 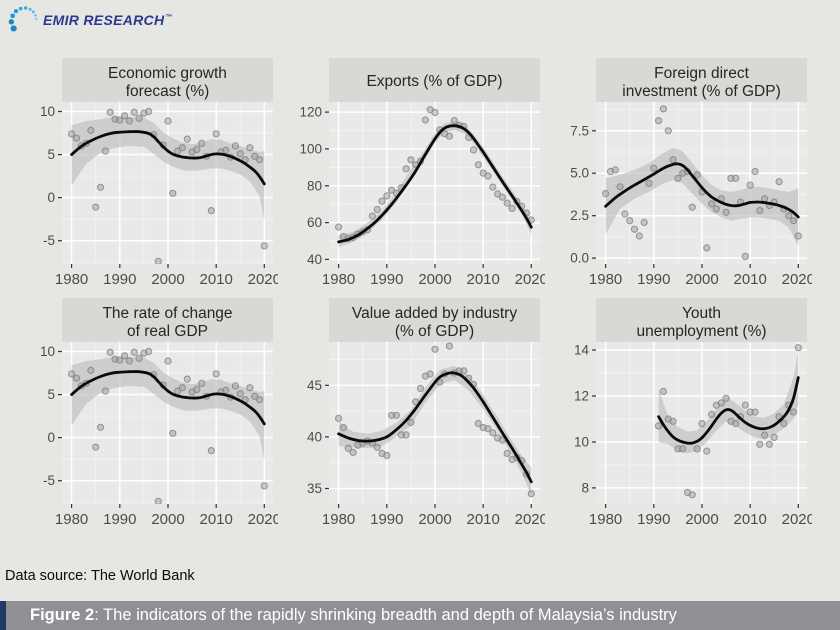 I want to click on y-tick-label: 0.0, so click(x=579, y=258).